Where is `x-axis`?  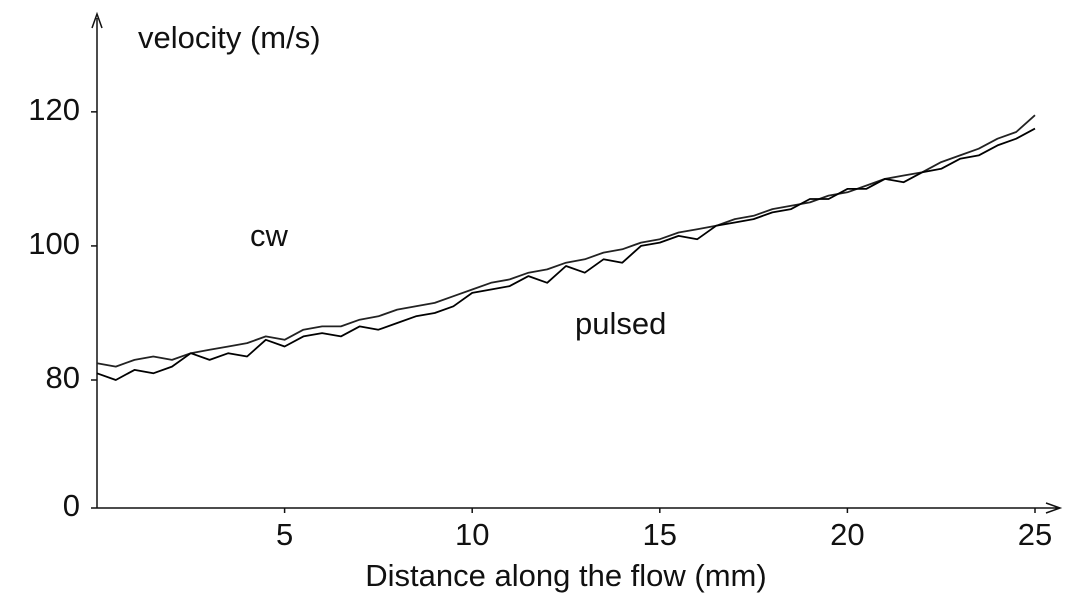
x-axis is located at coordinates (580, 508).